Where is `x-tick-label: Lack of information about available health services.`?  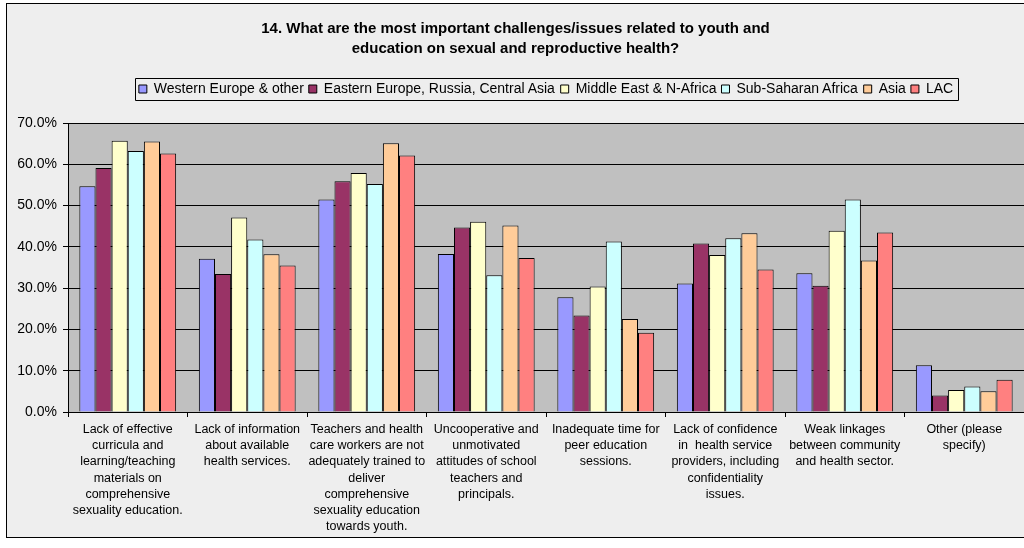
x-tick-label: Lack of information about available health services. is located at coordinates (247, 445).